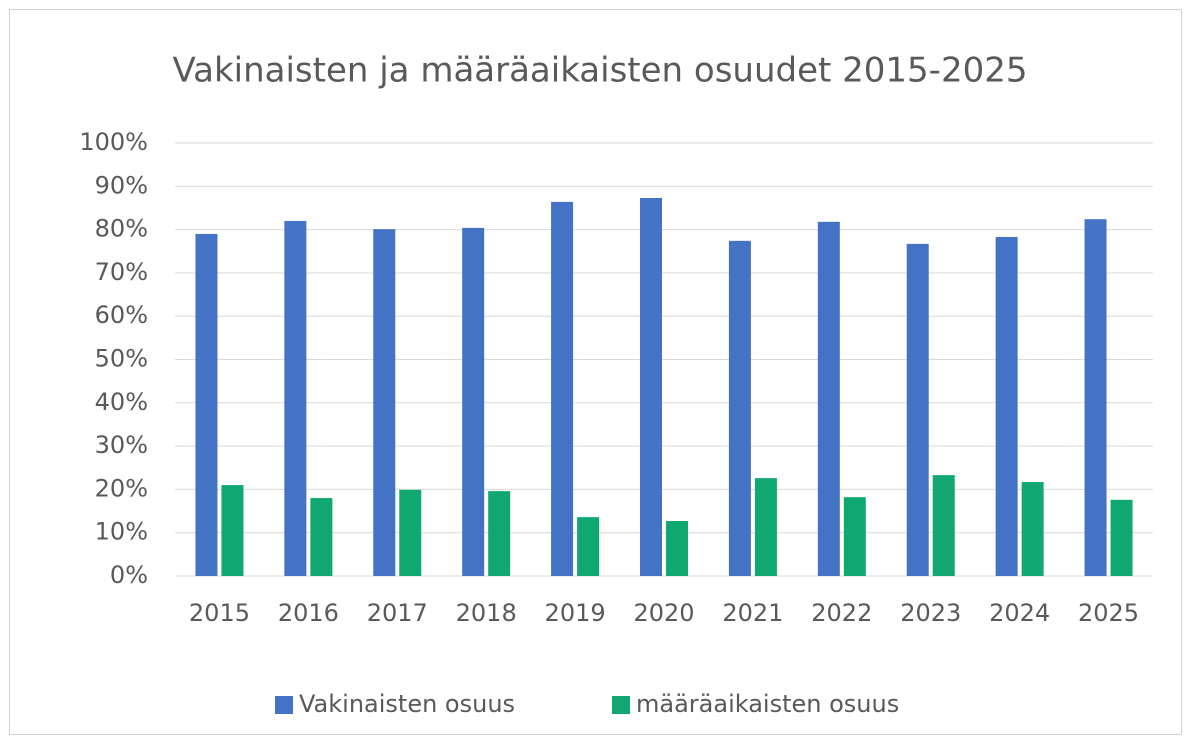 Image resolution: width=1192 pixels, height=740 pixels. I want to click on y-tick-label: 80%, so click(121, 229).